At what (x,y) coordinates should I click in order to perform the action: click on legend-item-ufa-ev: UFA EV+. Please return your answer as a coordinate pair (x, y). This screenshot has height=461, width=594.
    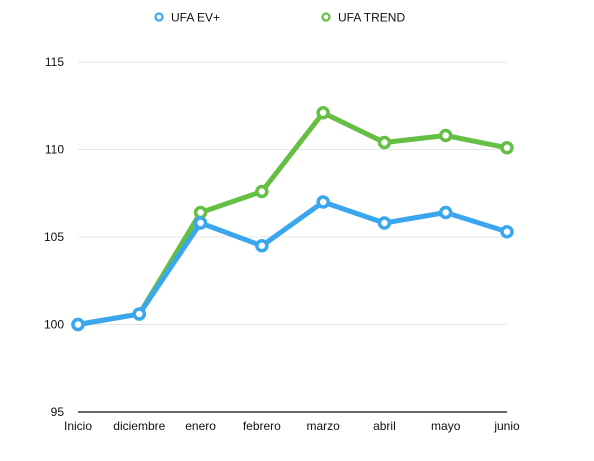
    Looking at the image, I should click on (187, 18).